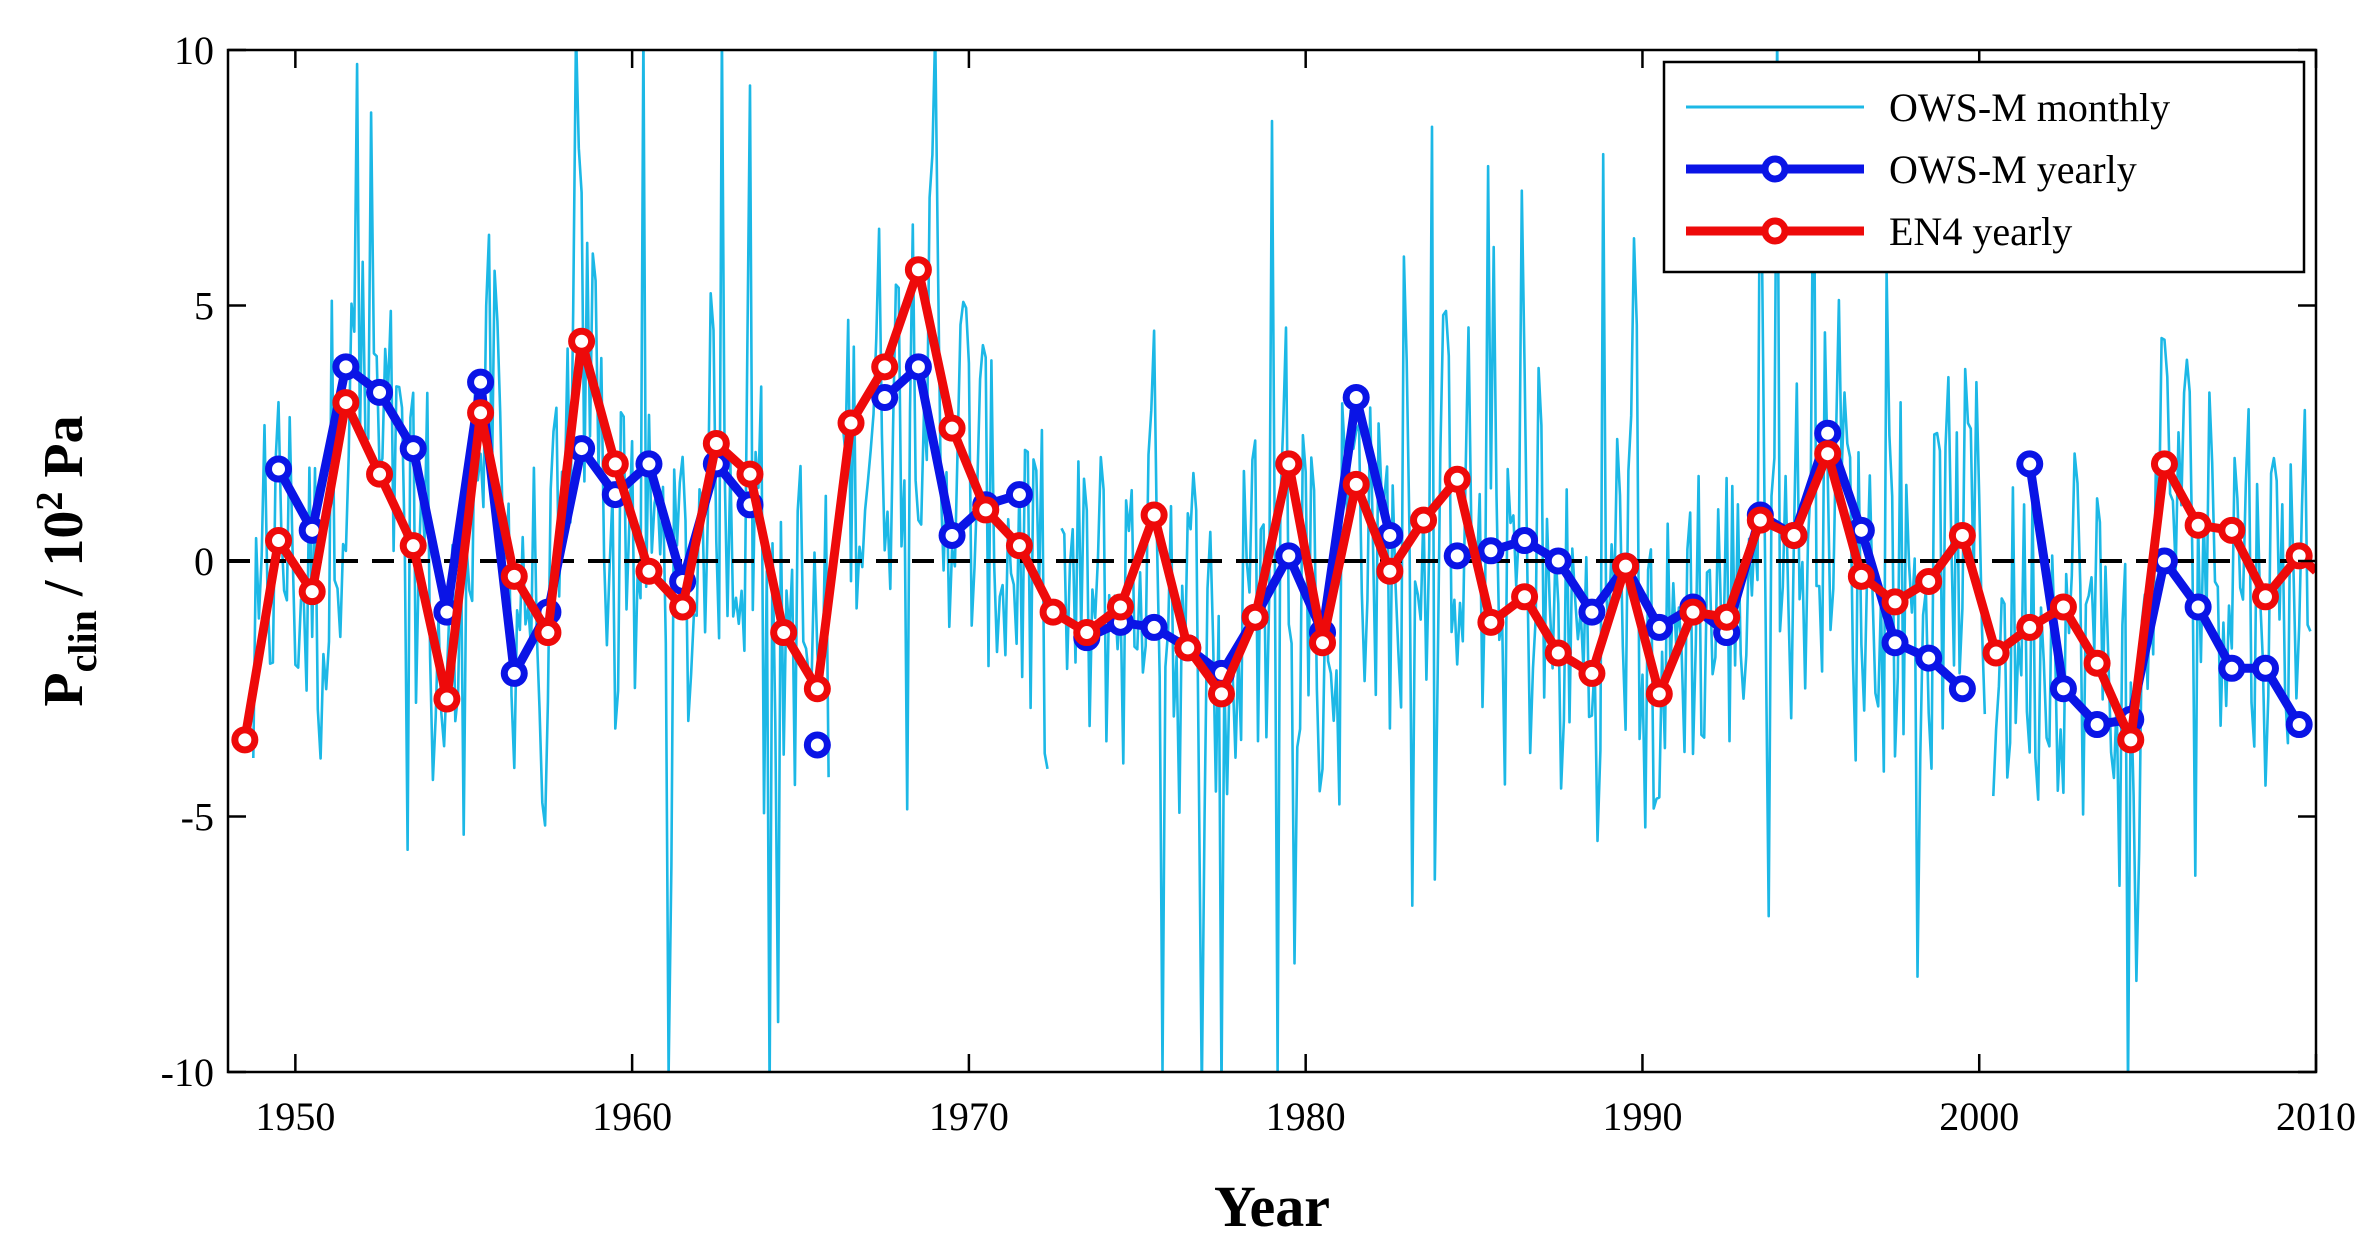 This screenshot has height=1244, width=2376. What do you see at coordinates (1980, 231) in the screenshot?
I see `legend-label: EN4 yearly` at bounding box center [1980, 231].